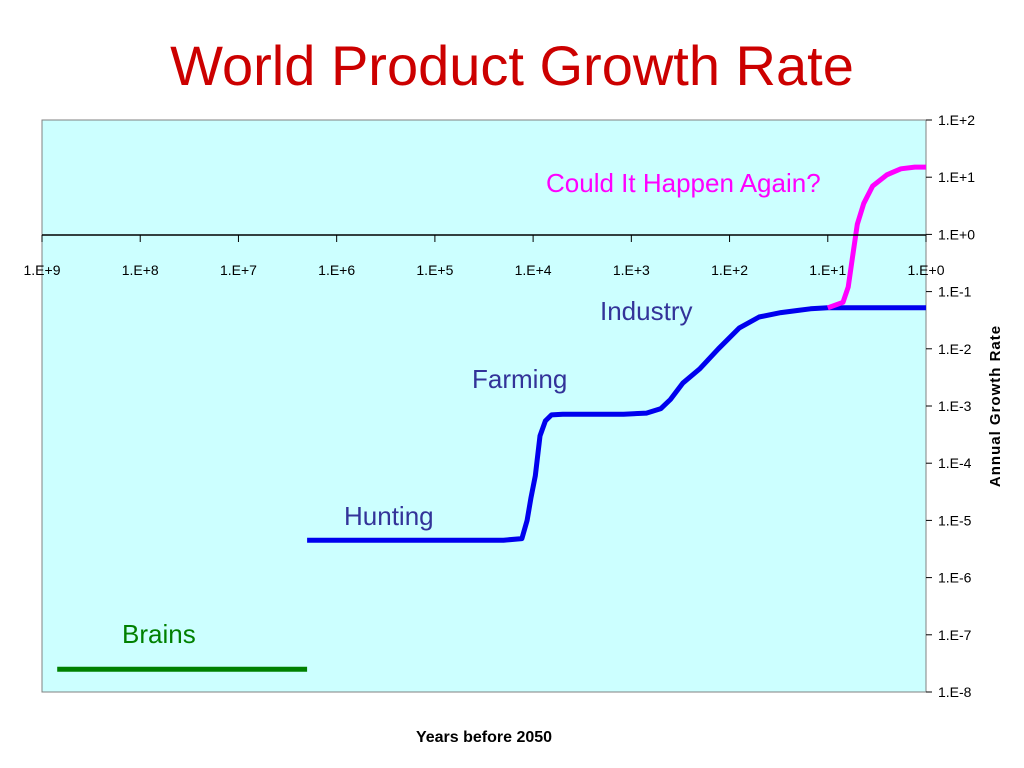  Describe the element at coordinates (955, 406) in the screenshot. I see `y-tick-label: 1.E-3` at that location.